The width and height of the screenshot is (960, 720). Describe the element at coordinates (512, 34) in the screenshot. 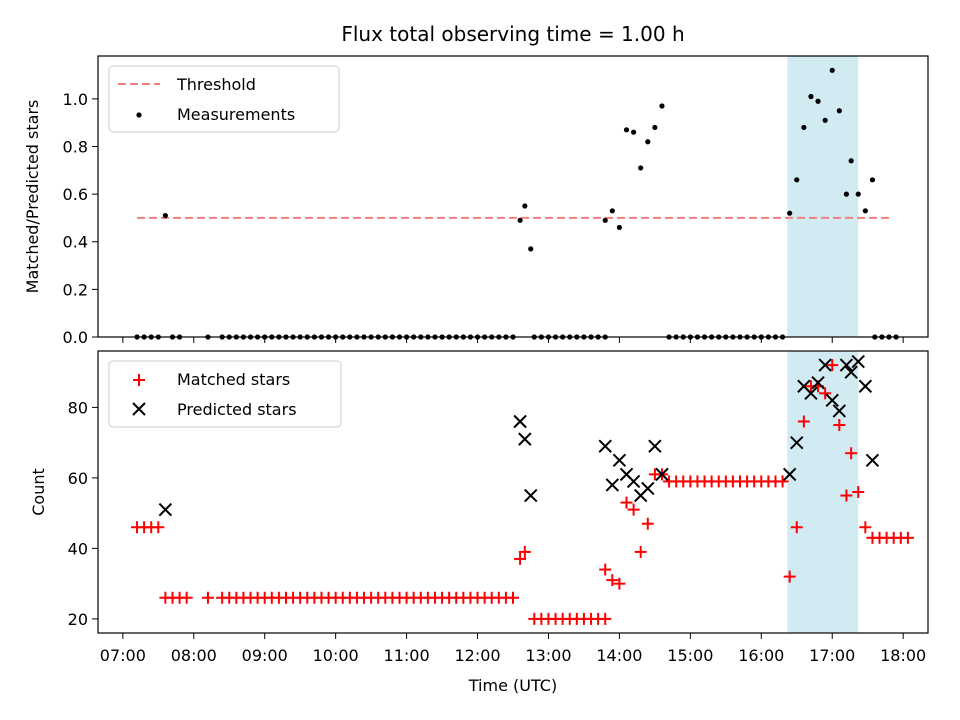

I see `chart-title: Flux total observing time = 1.00 h` at that location.